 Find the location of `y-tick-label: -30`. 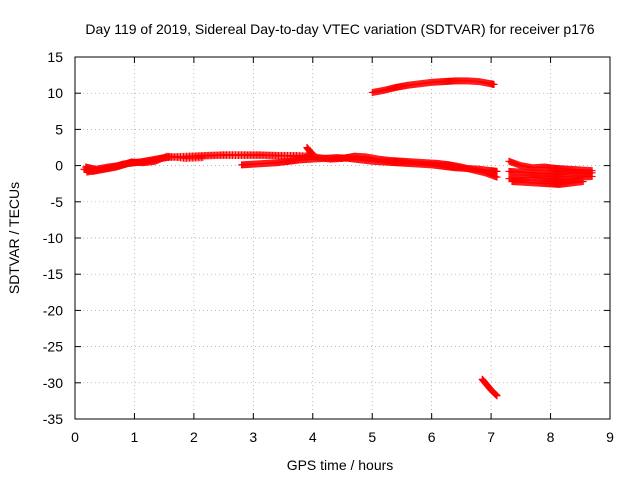

y-tick-label: -30 is located at coordinates (53, 383).